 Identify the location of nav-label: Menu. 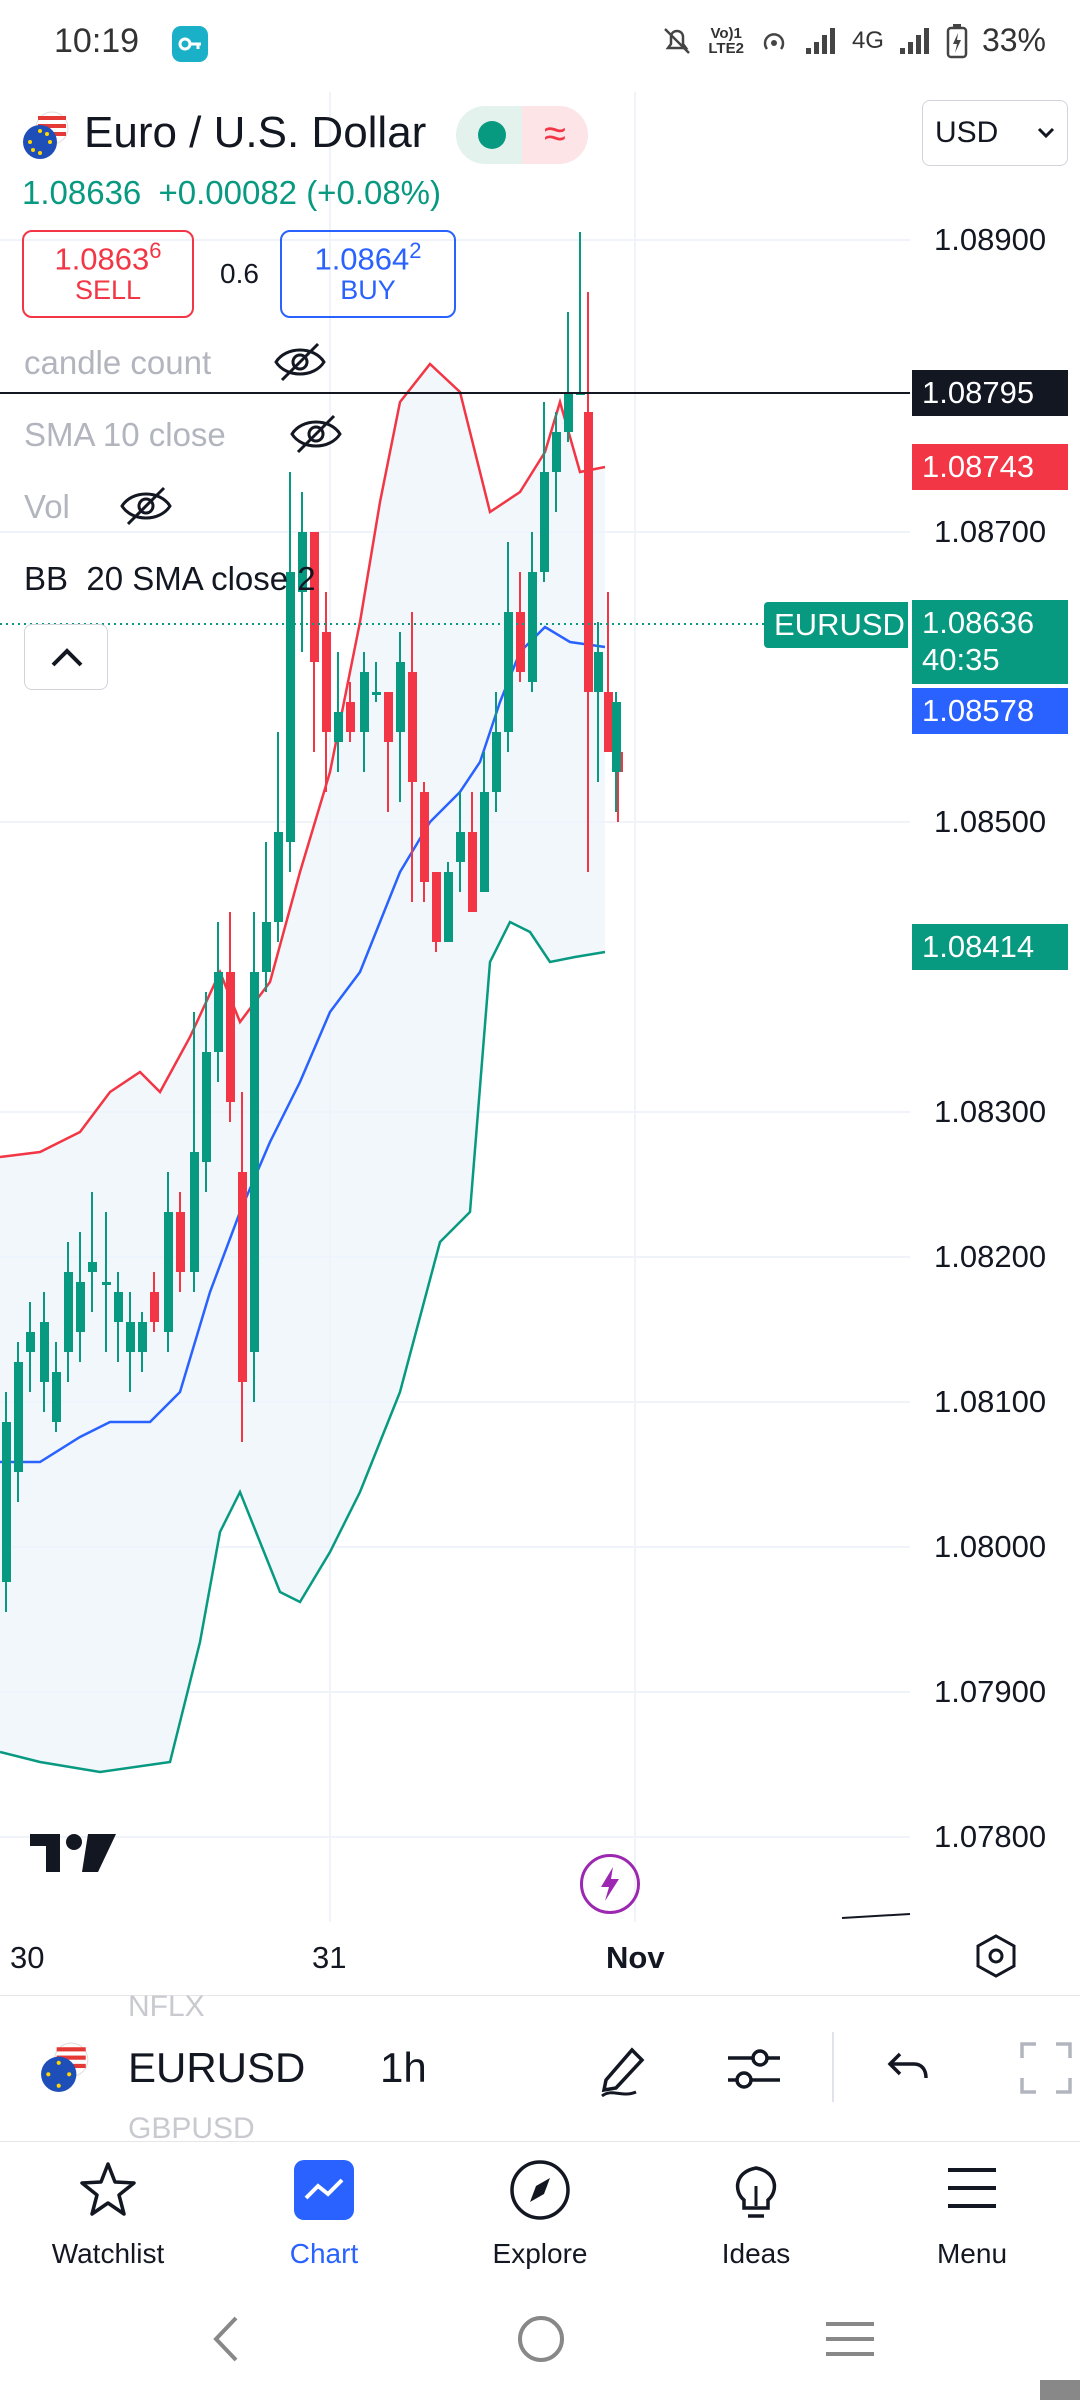
(972, 2253).